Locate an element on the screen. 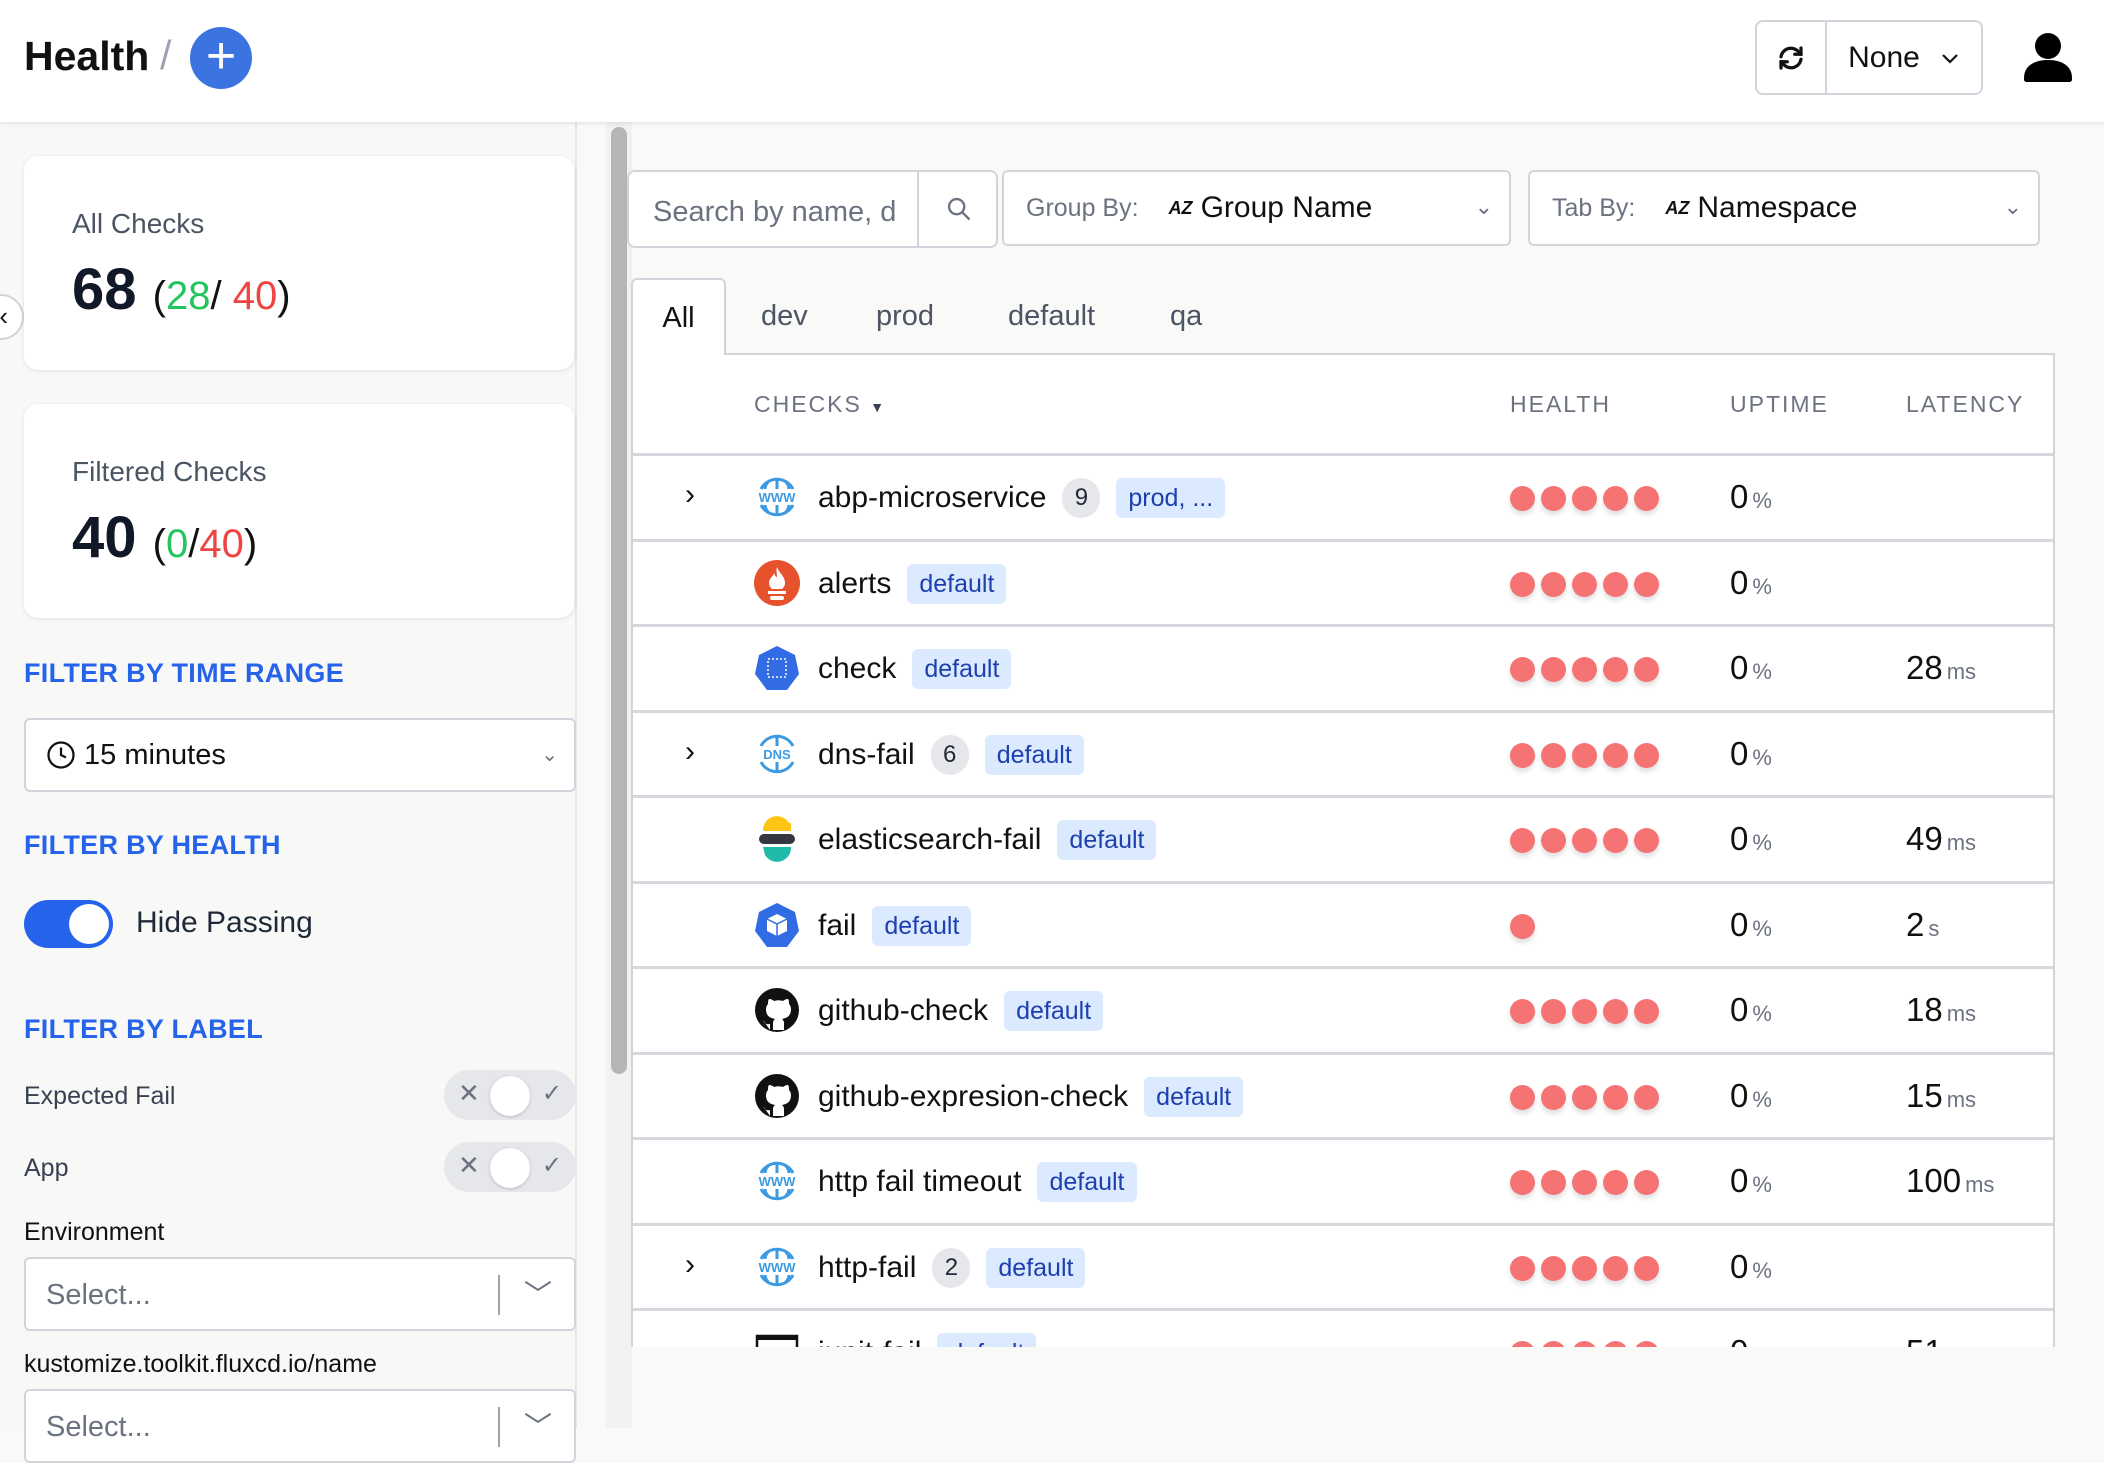  refresh-button is located at coordinates (1792, 57).